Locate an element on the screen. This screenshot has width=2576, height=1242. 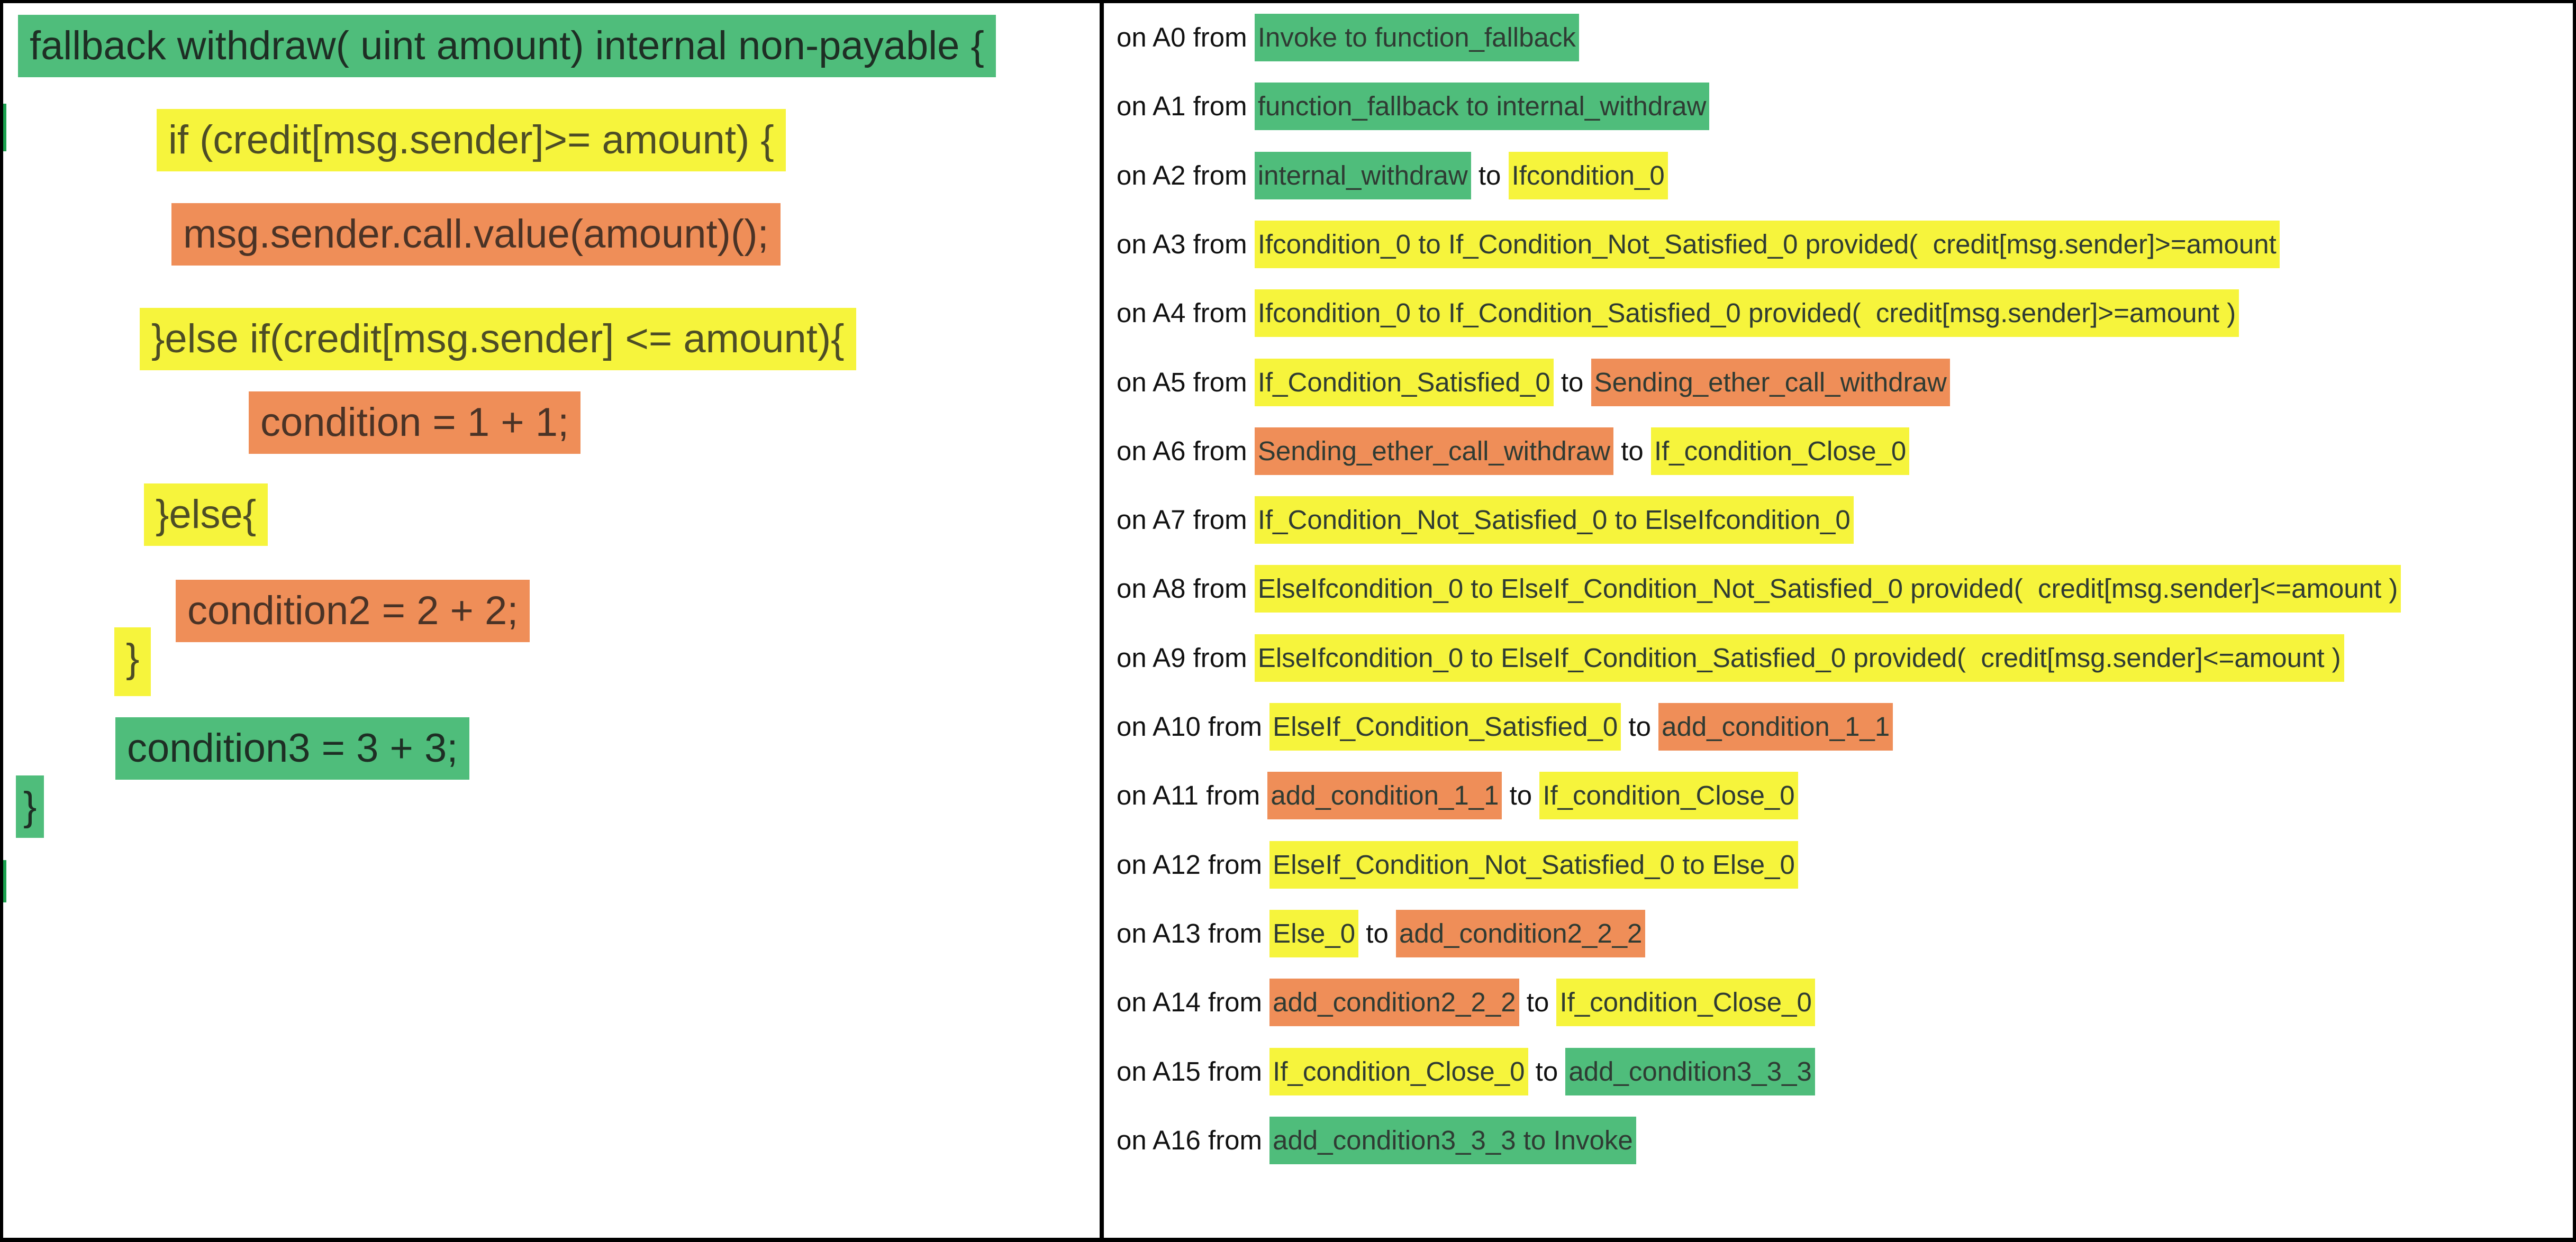
transition-label: on A14 from is located at coordinates (1193, 1002).